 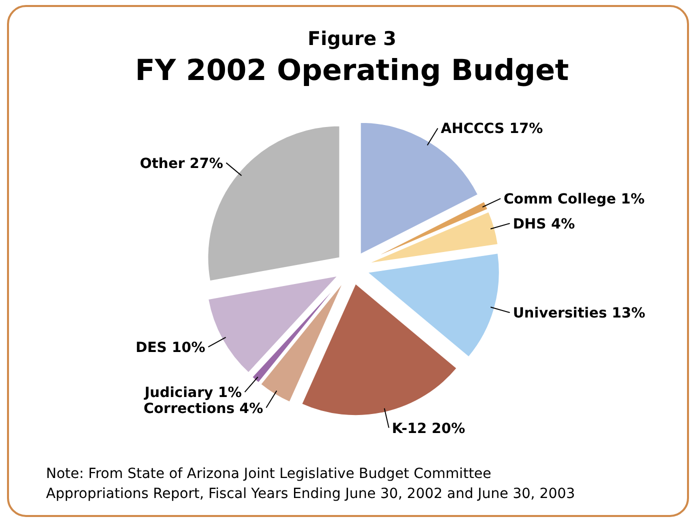 I want to click on slice-label: Comm College 1%, so click(x=574, y=200).